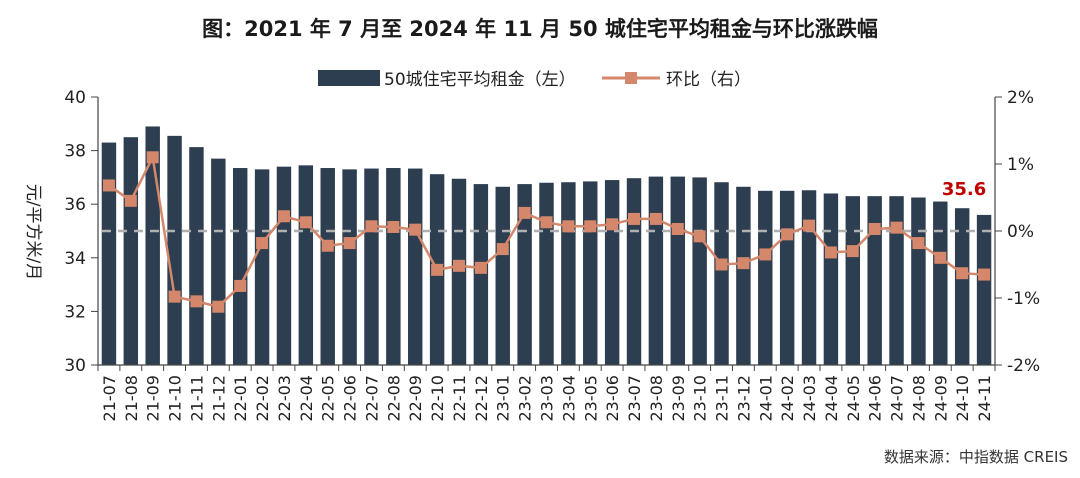 The image size is (1080, 478). Describe the element at coordinates (131, 398) in the screenshot. I see `x-tick-label: 21-08` at that location.